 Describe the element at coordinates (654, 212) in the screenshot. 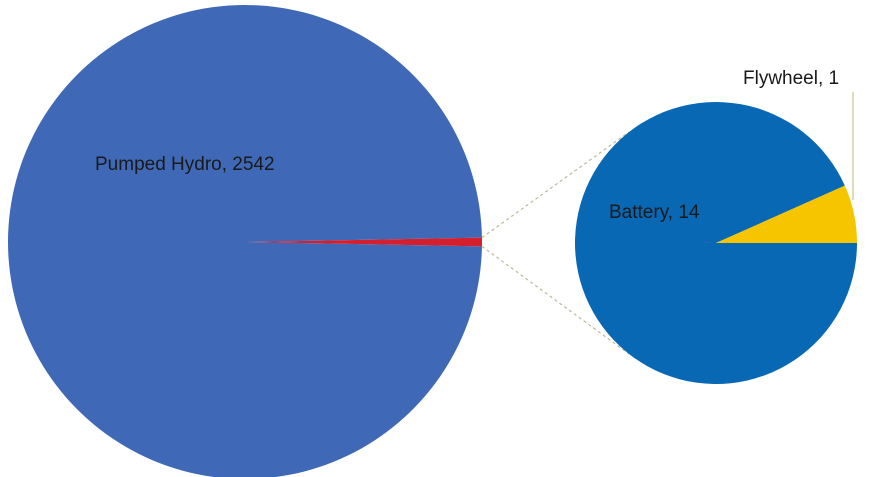

I see `battery-label: Battery, 14` at that location.